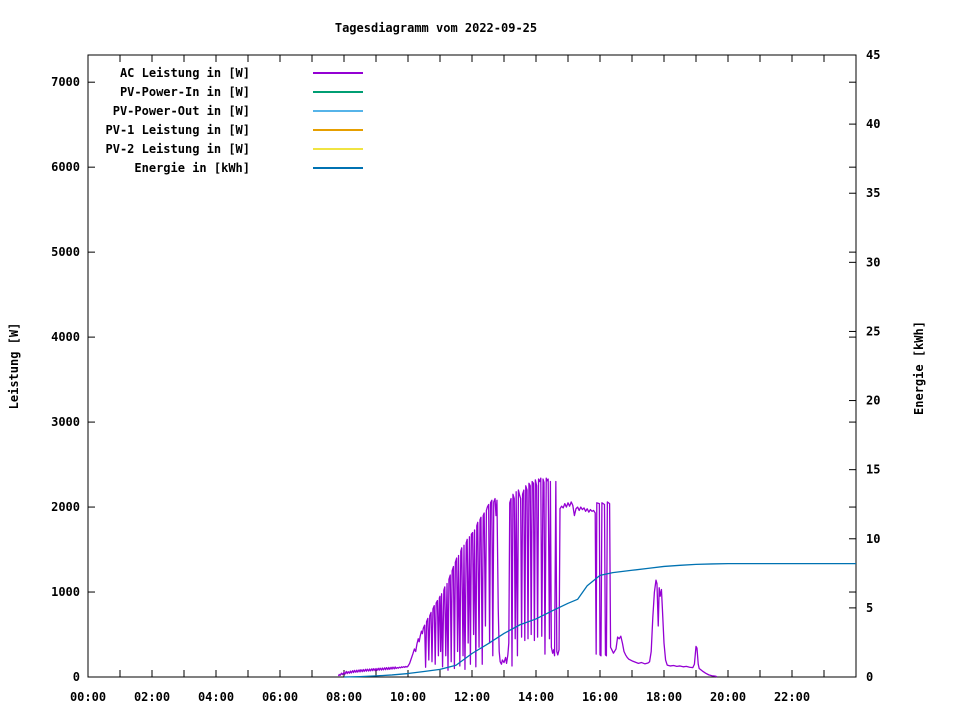  Describe the element at coordinates (873, 124) in the screenshot. I see `y2-tick-label: 40` at that location.